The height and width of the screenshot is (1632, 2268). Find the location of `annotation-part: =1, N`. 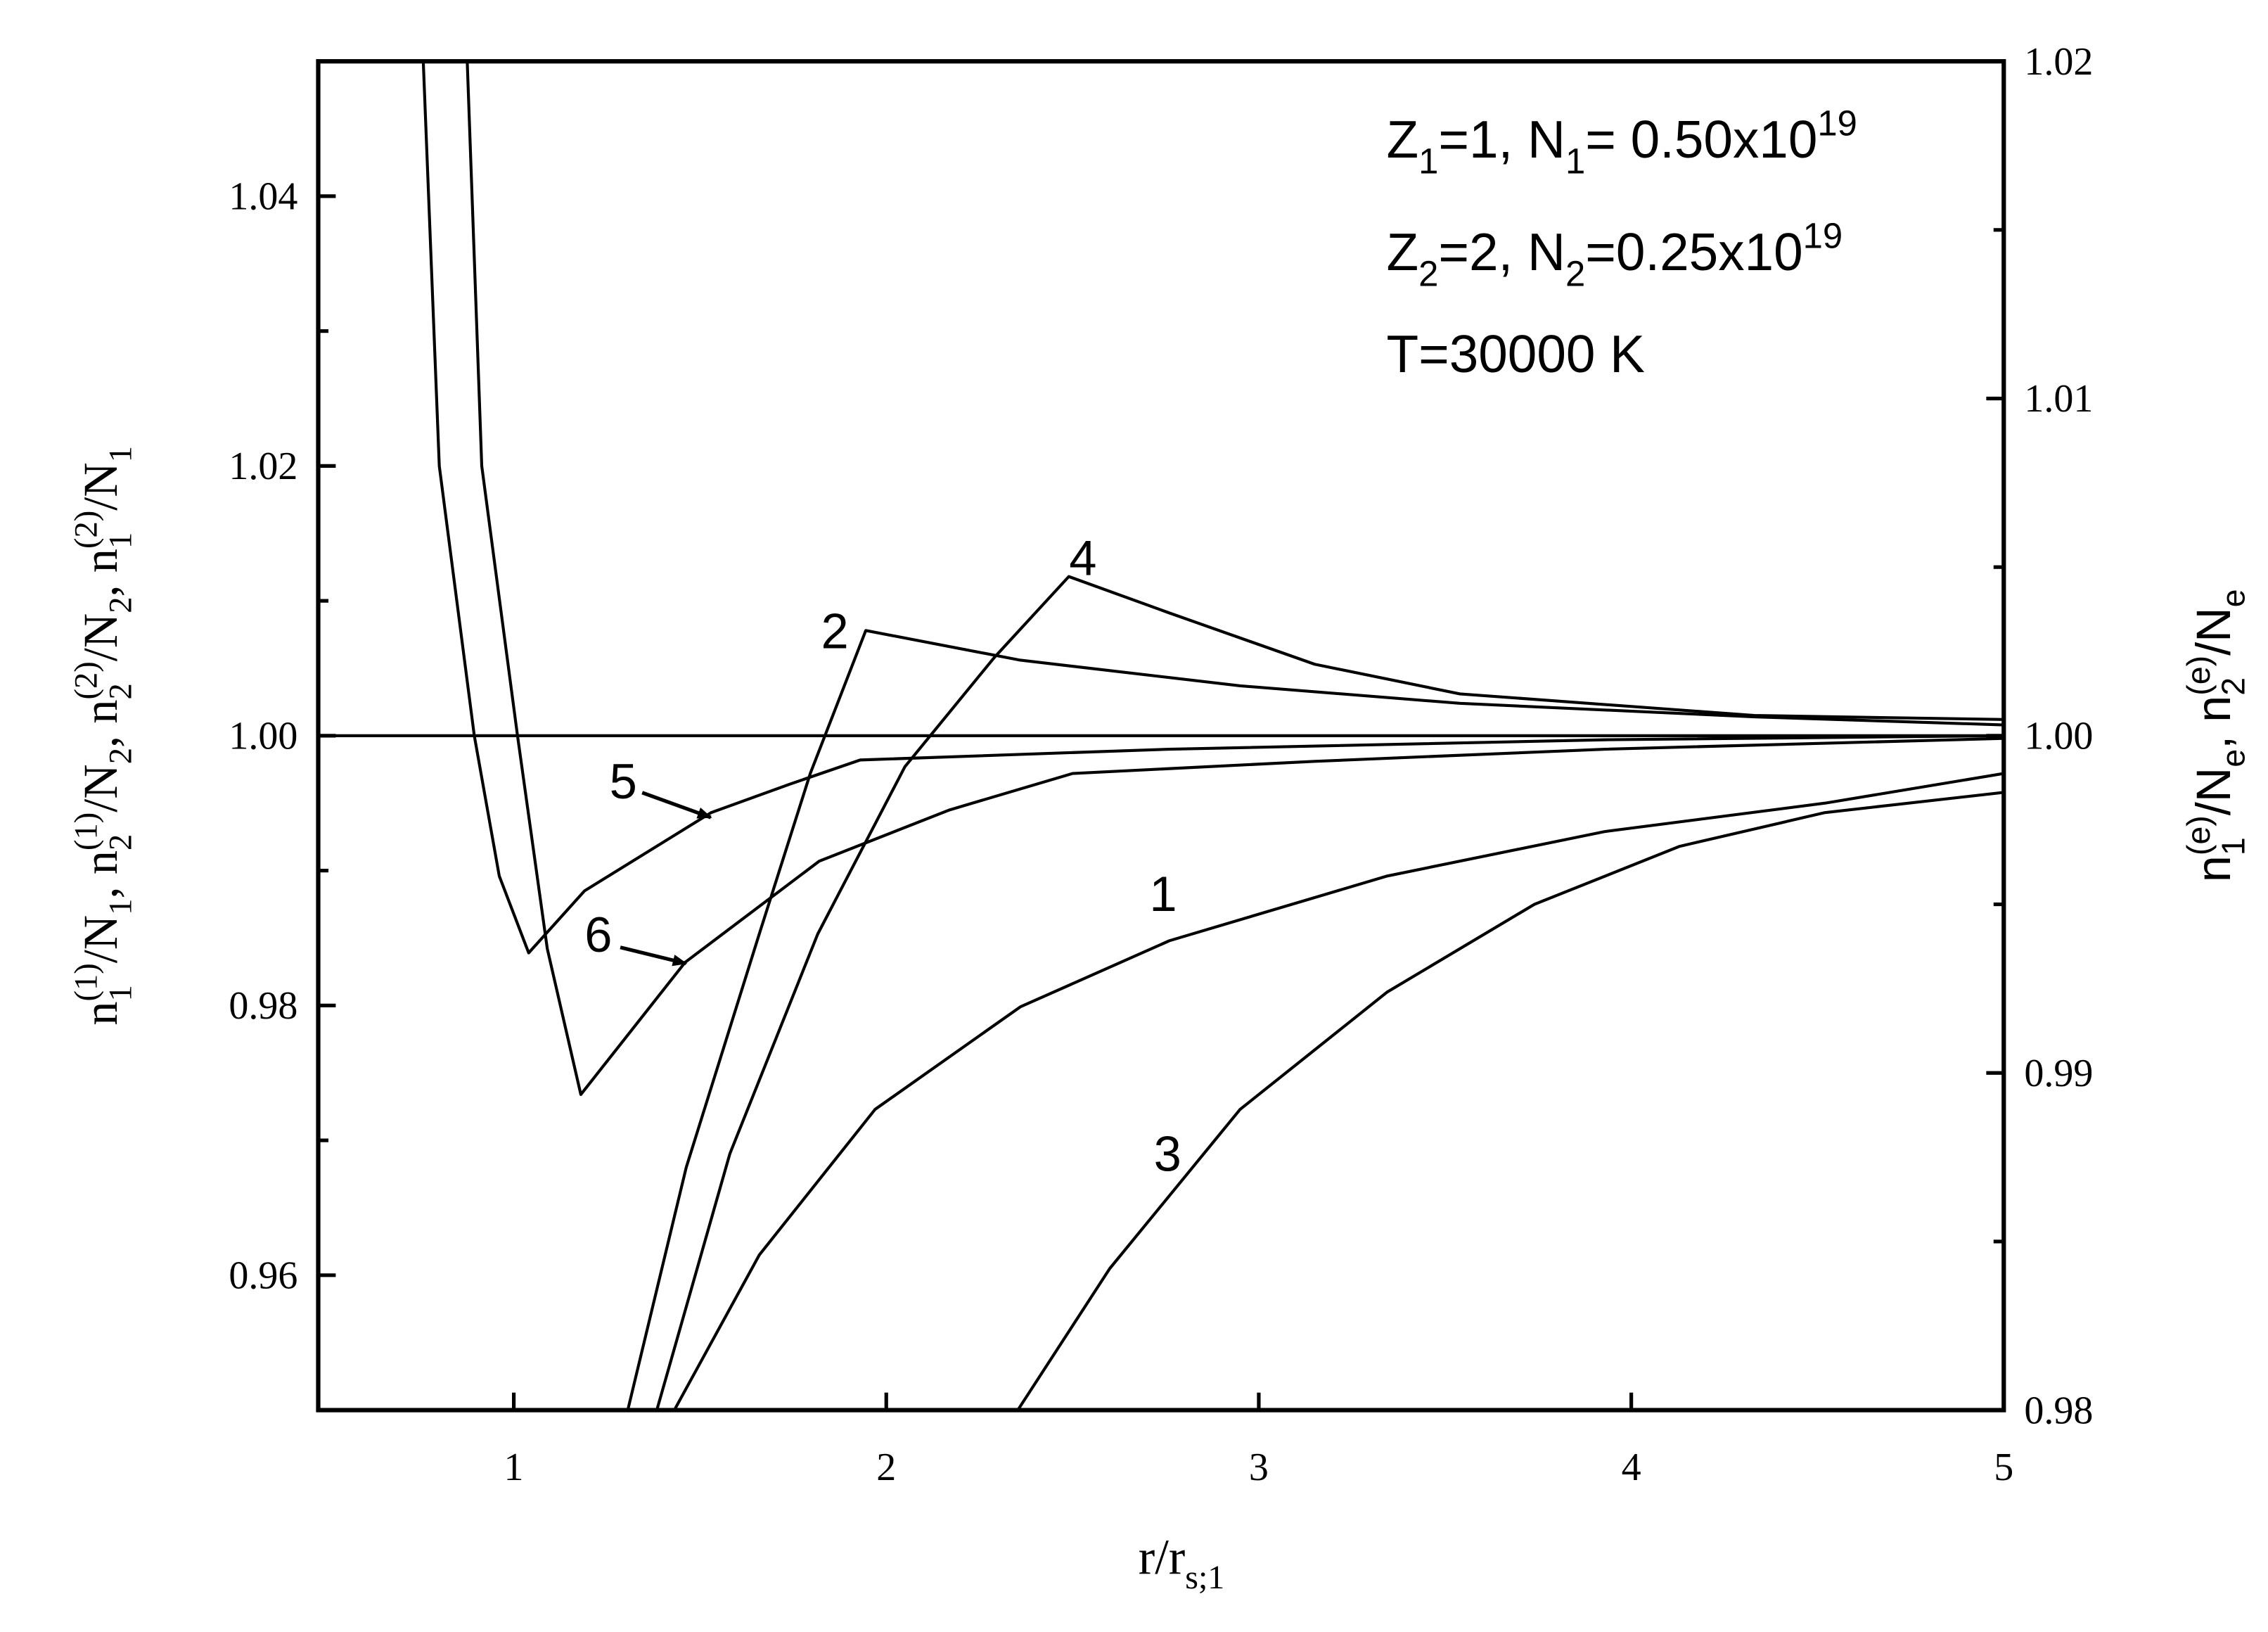

annotation-part: =1, N is located at coordinates (1501, 139).